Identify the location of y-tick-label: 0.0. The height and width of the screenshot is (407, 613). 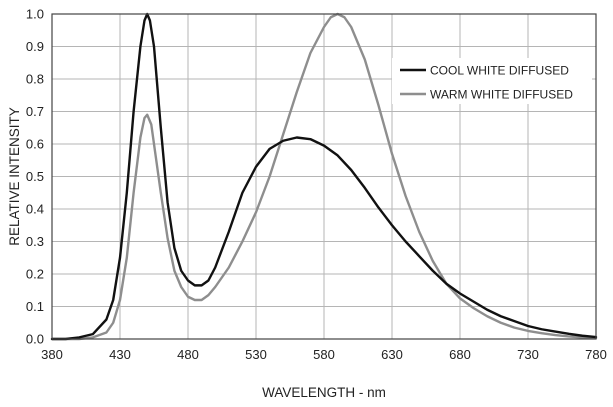
(35, 339).